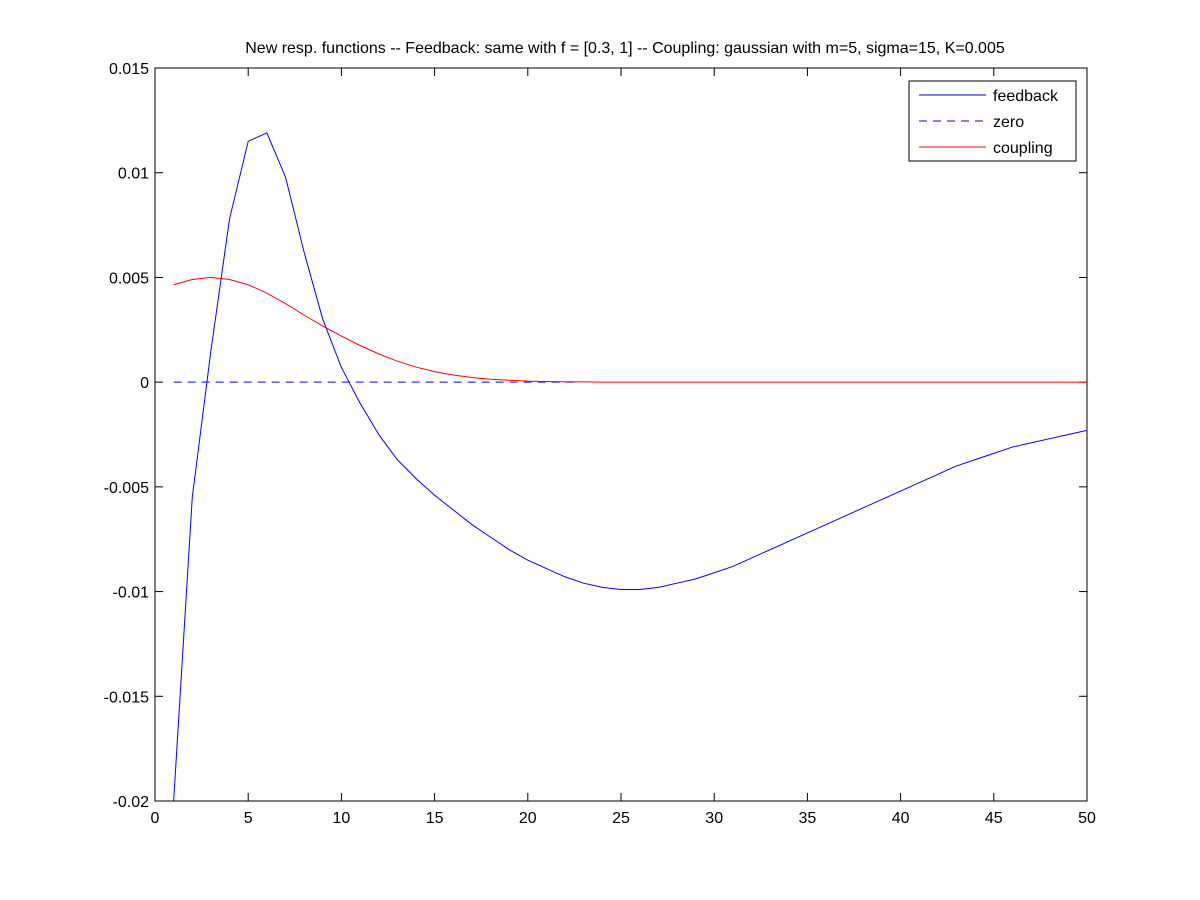 This screenshot has width=1200, height=900. What do you see at coordinates (248, 818) in the screenshot?
I see `x-tick-label: 5` at bounding box center [248, 818].